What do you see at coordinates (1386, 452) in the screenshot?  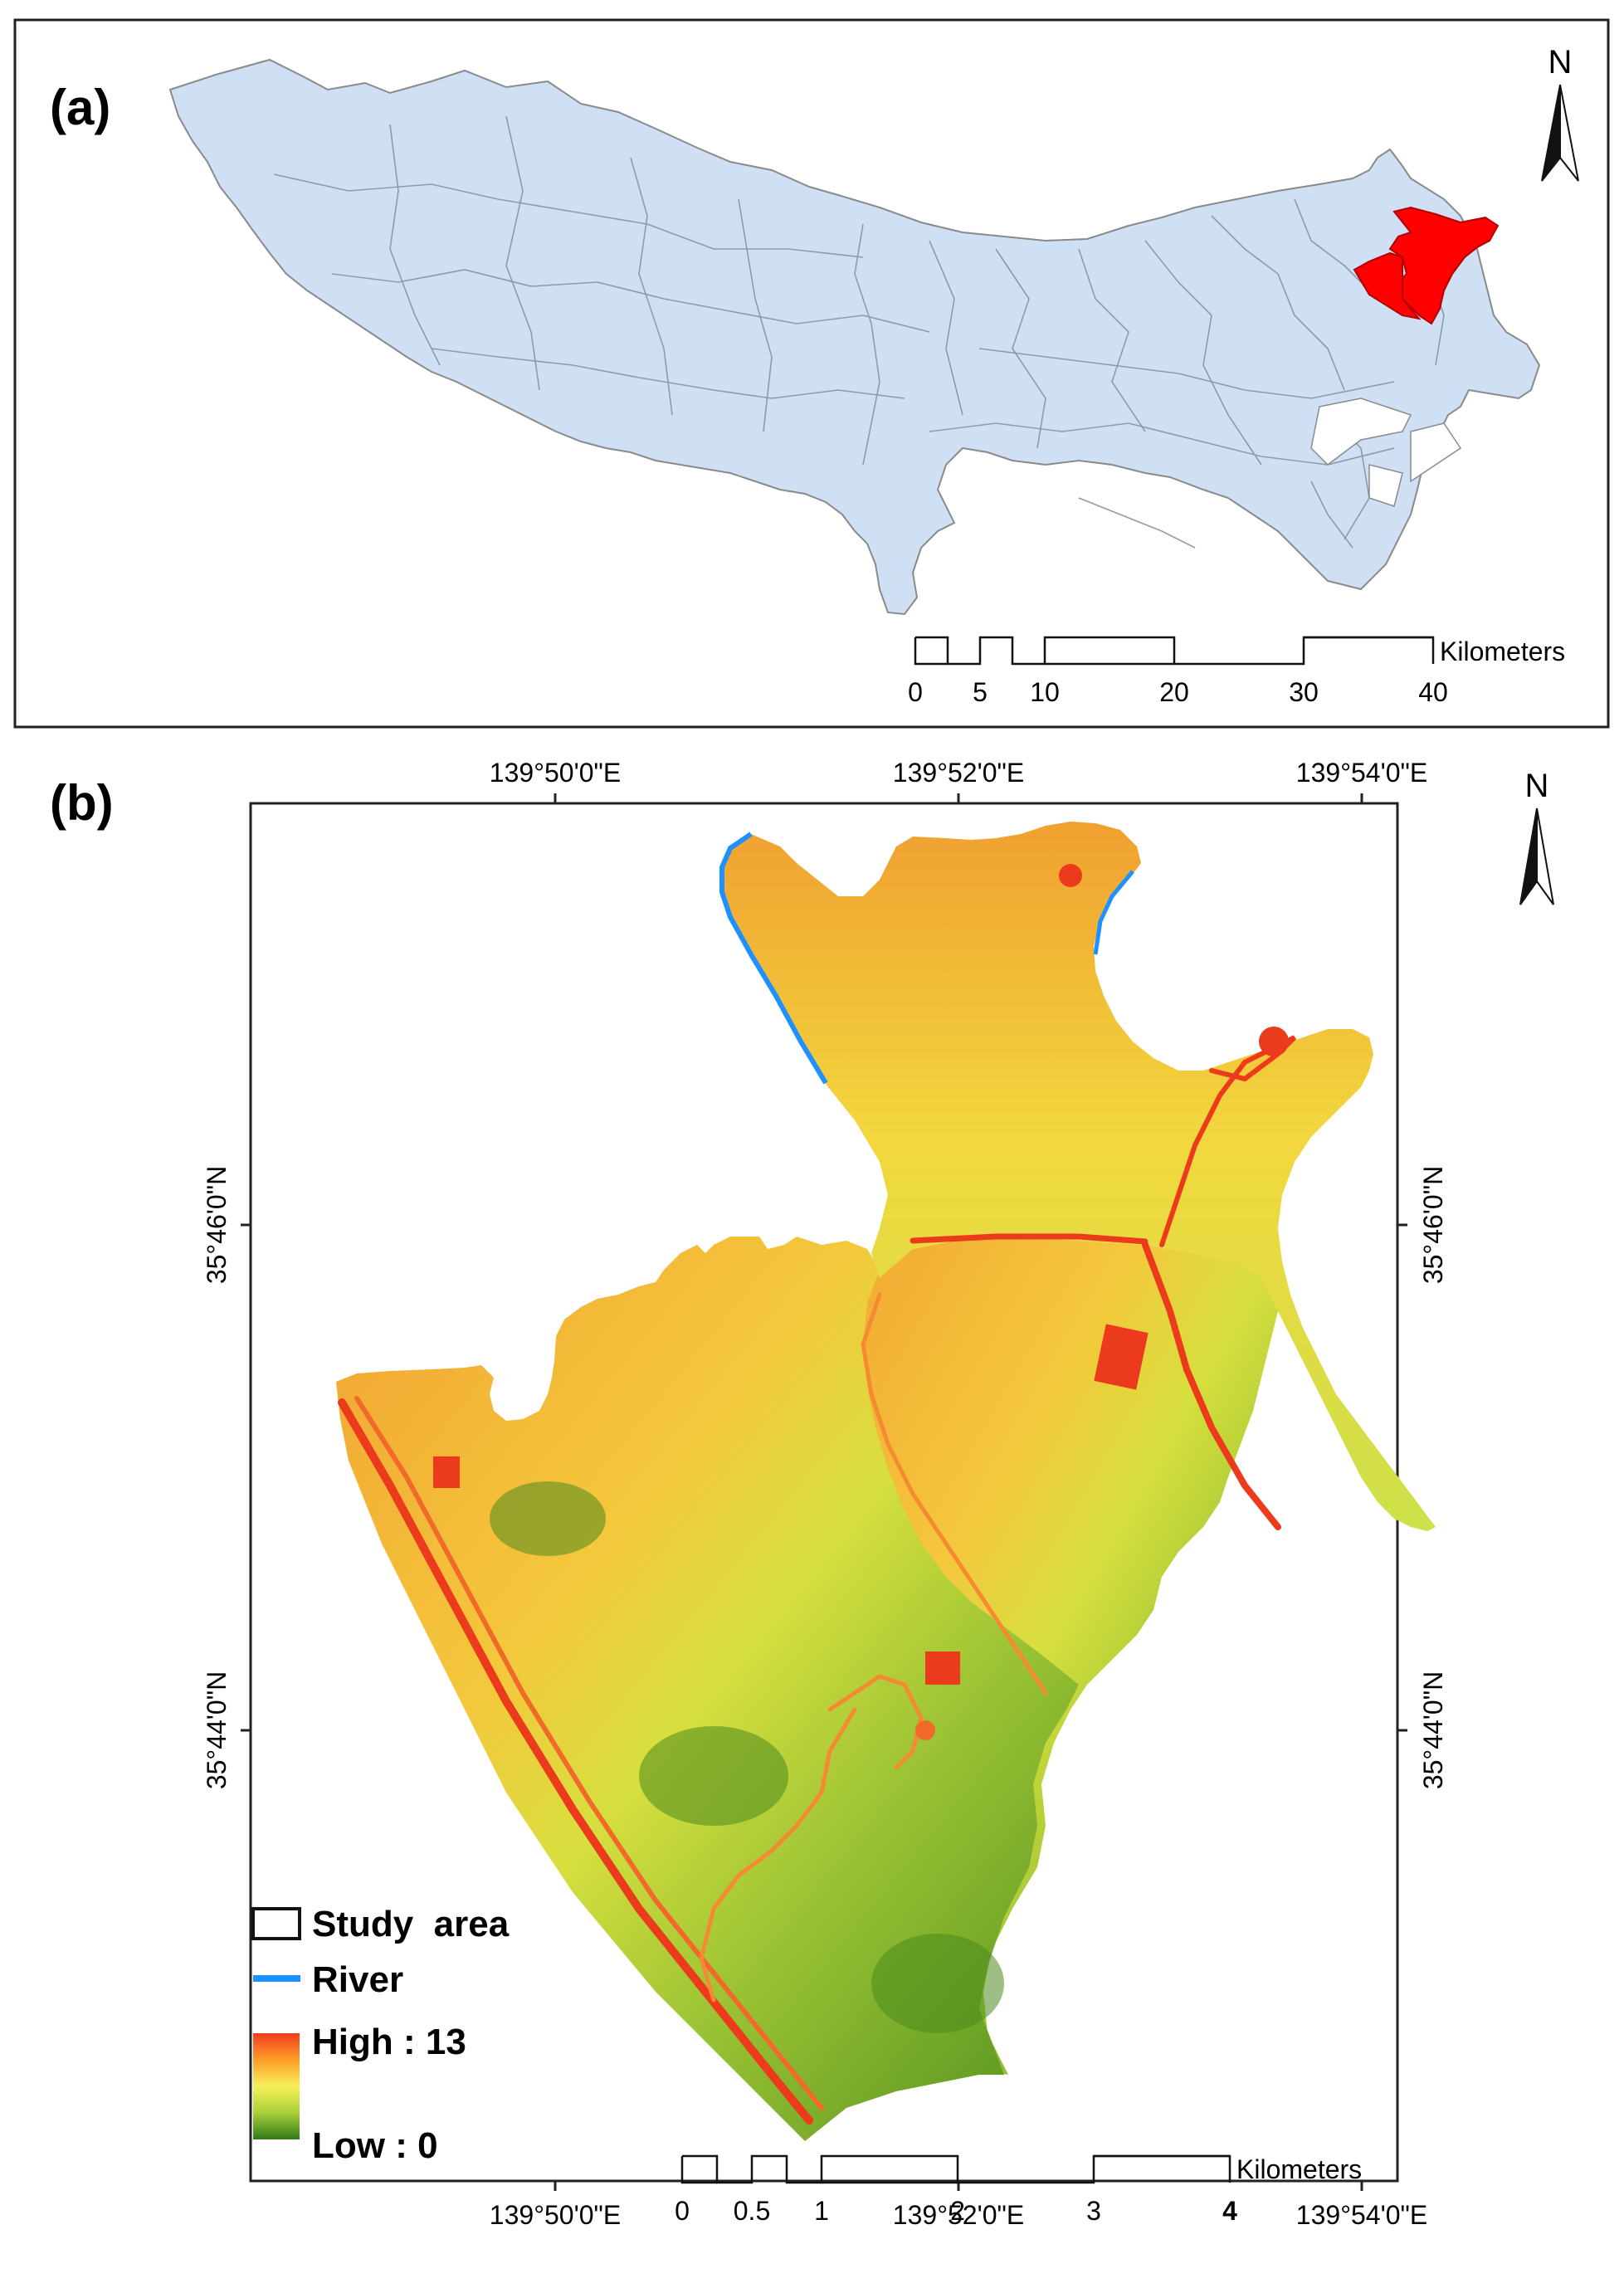 I see `bay-details` at bounding box center [1386, 452].